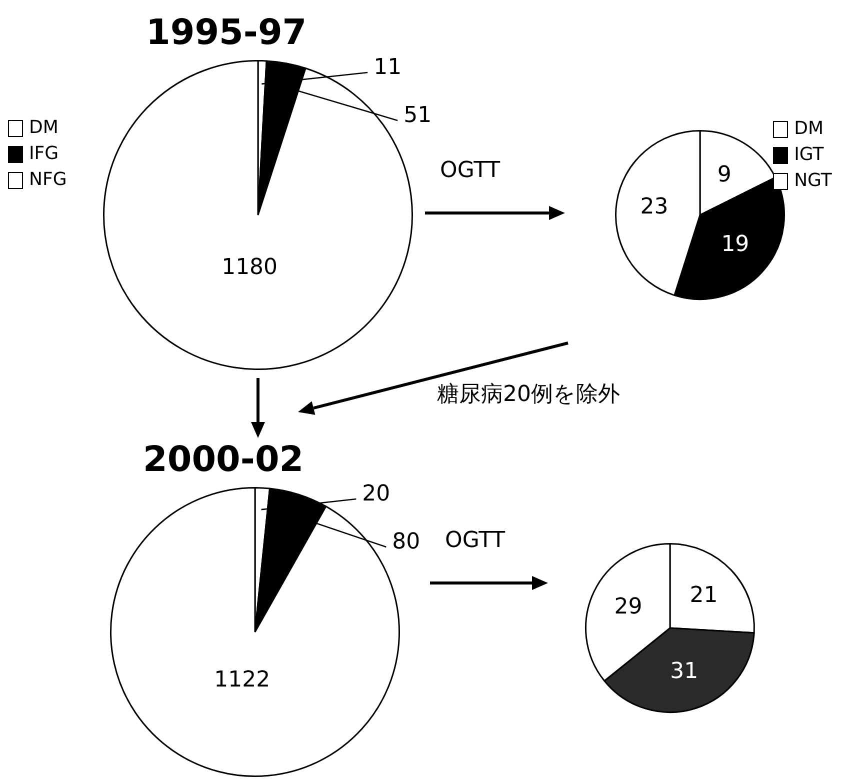 This screenshot has width=852, height=779. What do you see at coordinates (724, 175) in the screenshot?
I see `data-label: 9` at bounding box center [724, 175].